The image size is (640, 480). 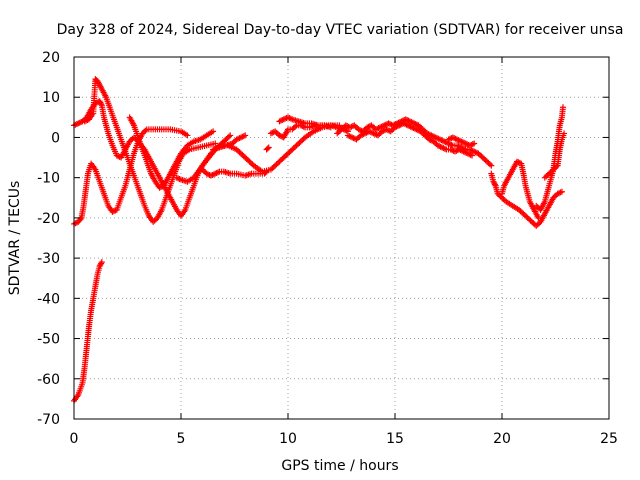 What do you see at coordinates (15, 238) in the screenshot?
I see `y-axis-label: SDTVAR / TECUs` at bounding box center [15, 238].